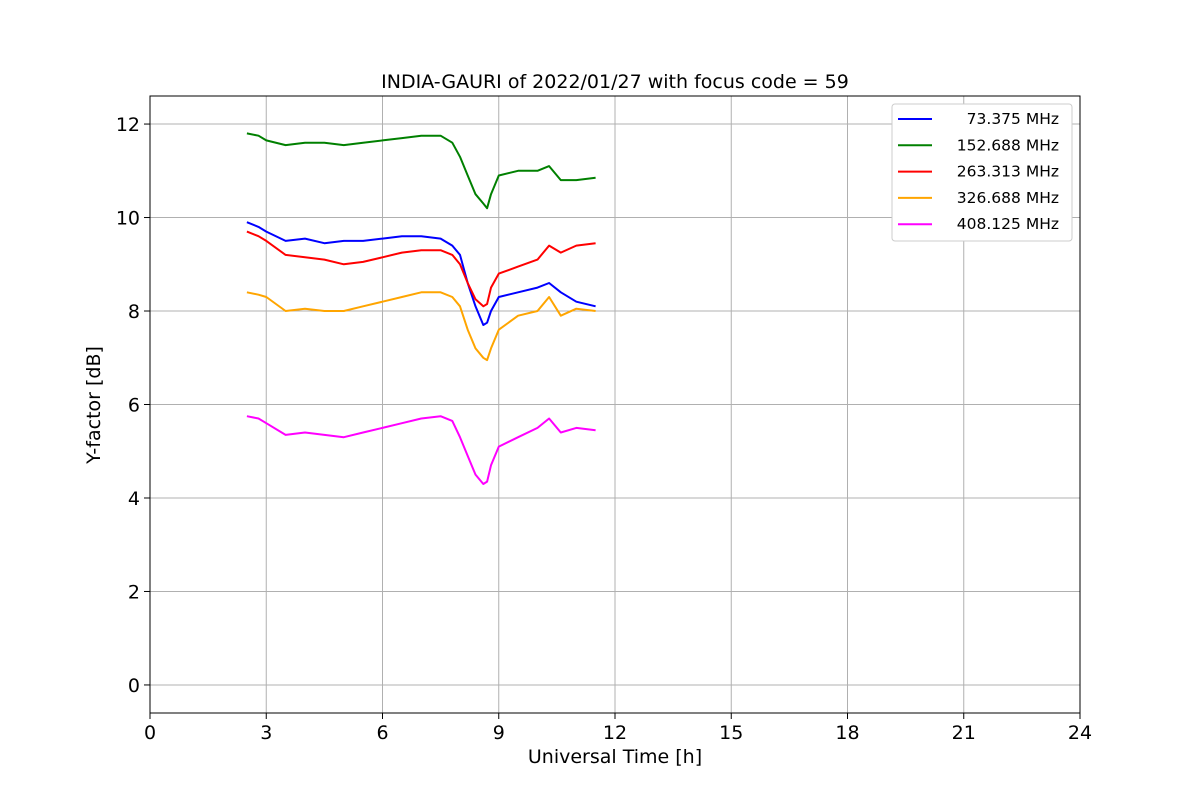 This screenshot has height=800, width=1200. Describe the element at coordinates (615, 757) in the screenshot. I see `x-axis-label: Universal Time [h]` at that location.